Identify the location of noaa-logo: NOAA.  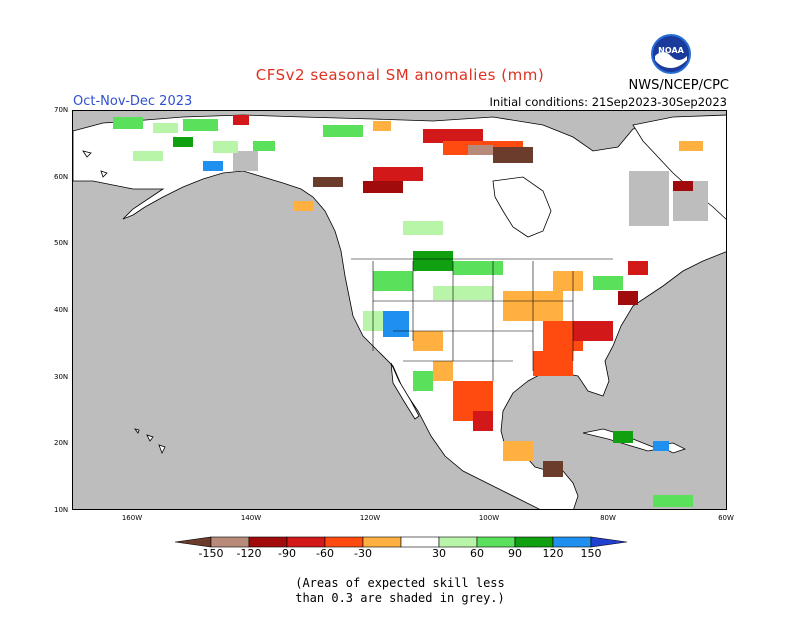
(671, 54).